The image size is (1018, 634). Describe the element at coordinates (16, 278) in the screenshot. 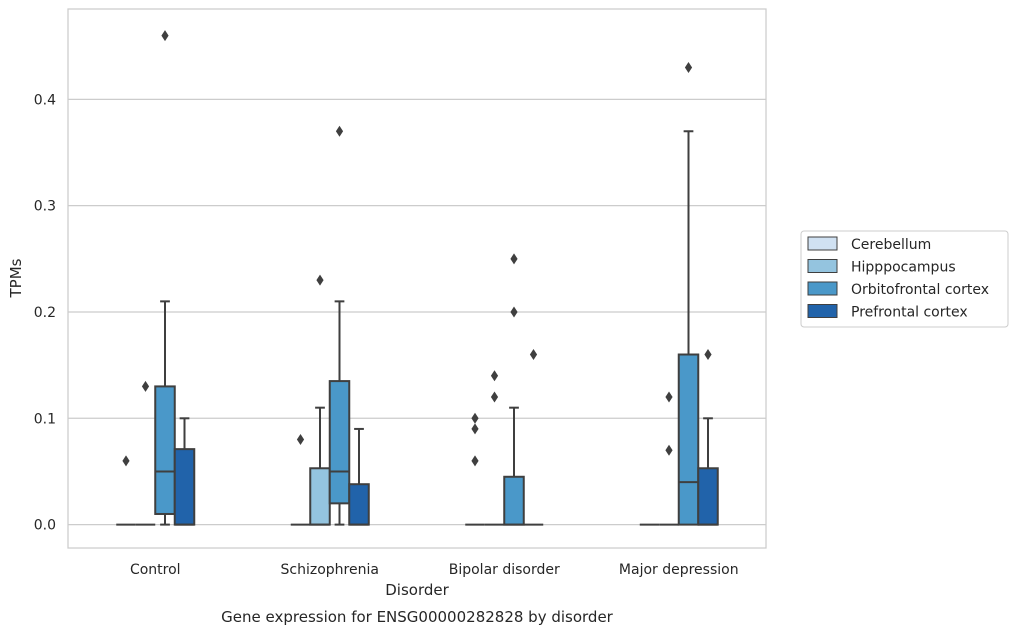

I see `y-axis-title: TPMs` at that location.